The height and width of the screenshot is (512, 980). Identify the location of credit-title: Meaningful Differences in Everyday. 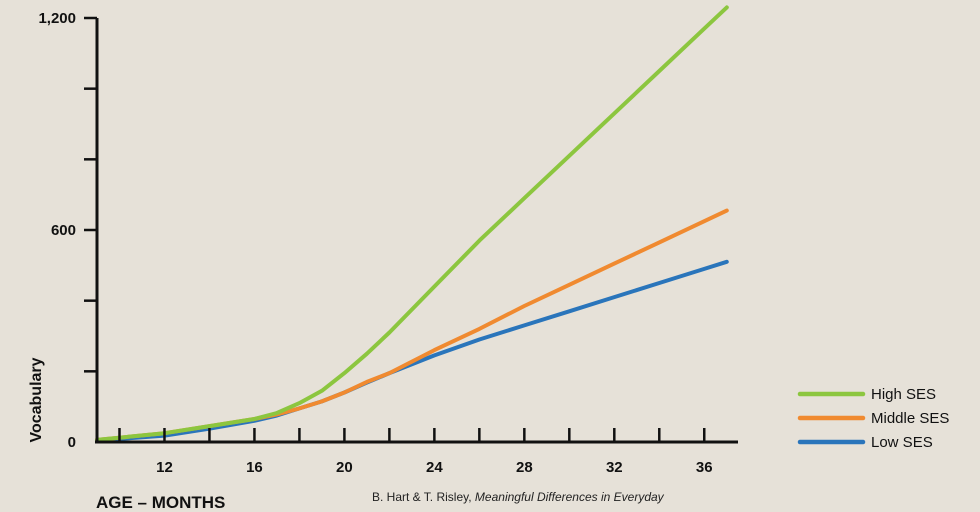
(570, 497).